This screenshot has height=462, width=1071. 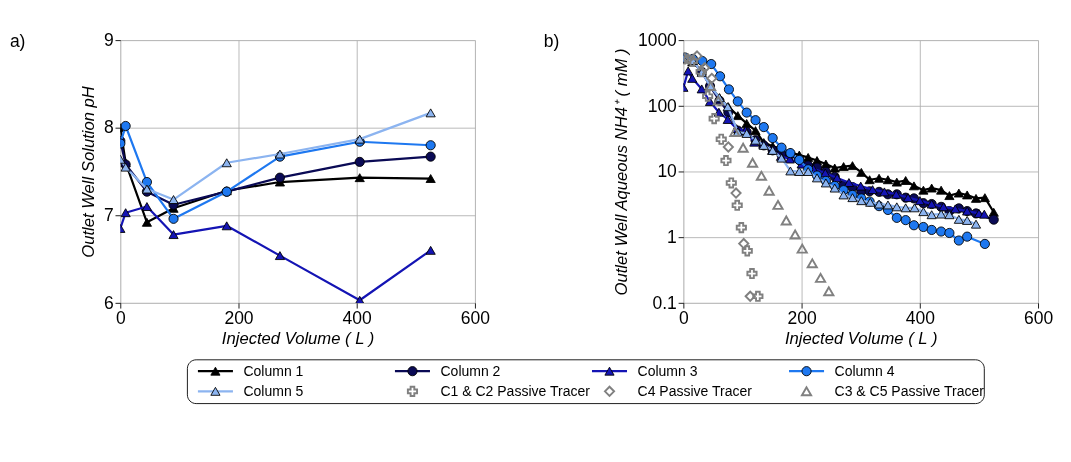 What do you see at coordinates (664, 302) in the screenshot?
I see `y-tick-label: 0.1` at bounding box center [664, 302].